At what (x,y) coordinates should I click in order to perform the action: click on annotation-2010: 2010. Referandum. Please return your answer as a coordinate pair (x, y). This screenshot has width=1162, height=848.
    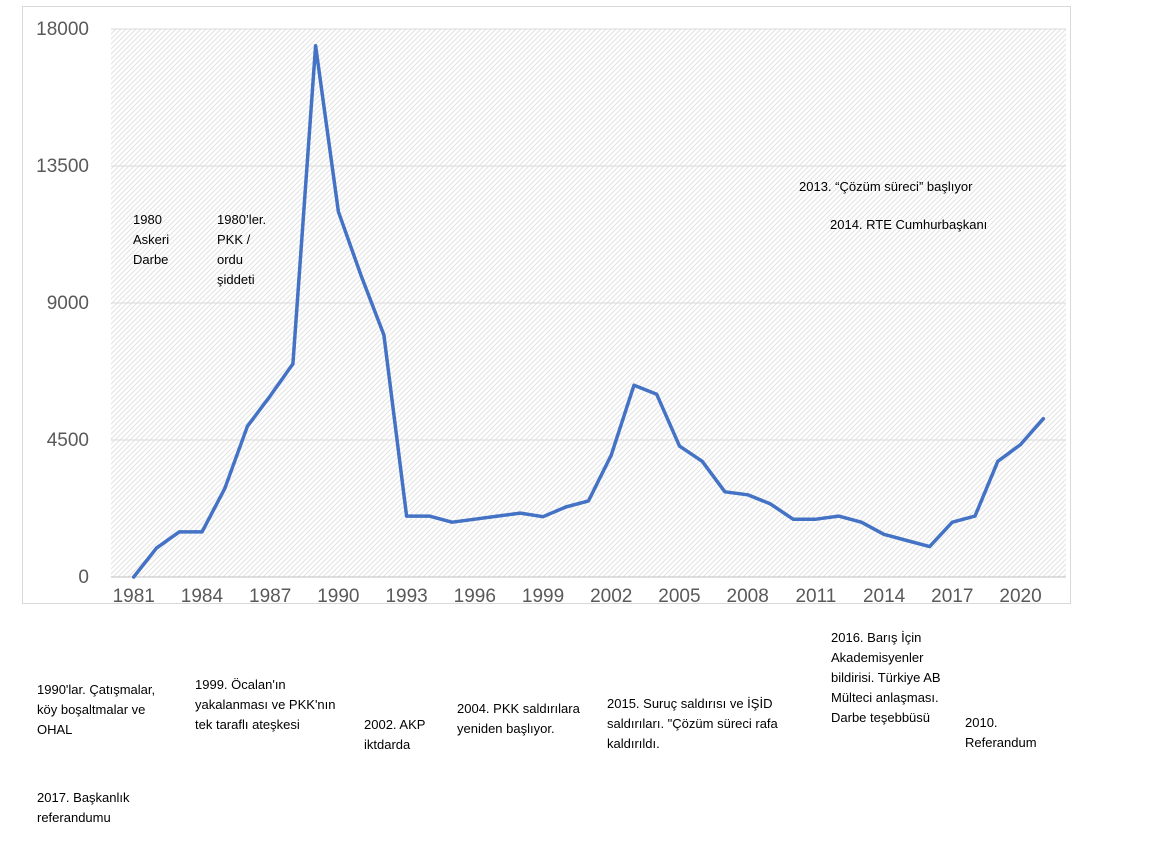
    Looking at the image, I should click on (1001, 732).